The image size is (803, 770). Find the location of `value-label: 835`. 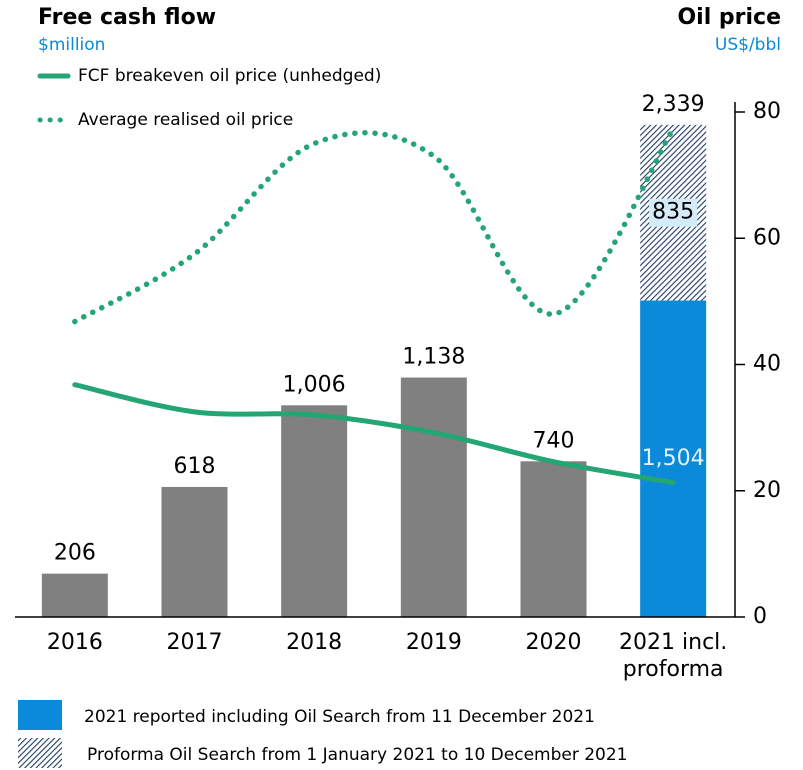

value-label: 835 is located at coordinates (673, 212).